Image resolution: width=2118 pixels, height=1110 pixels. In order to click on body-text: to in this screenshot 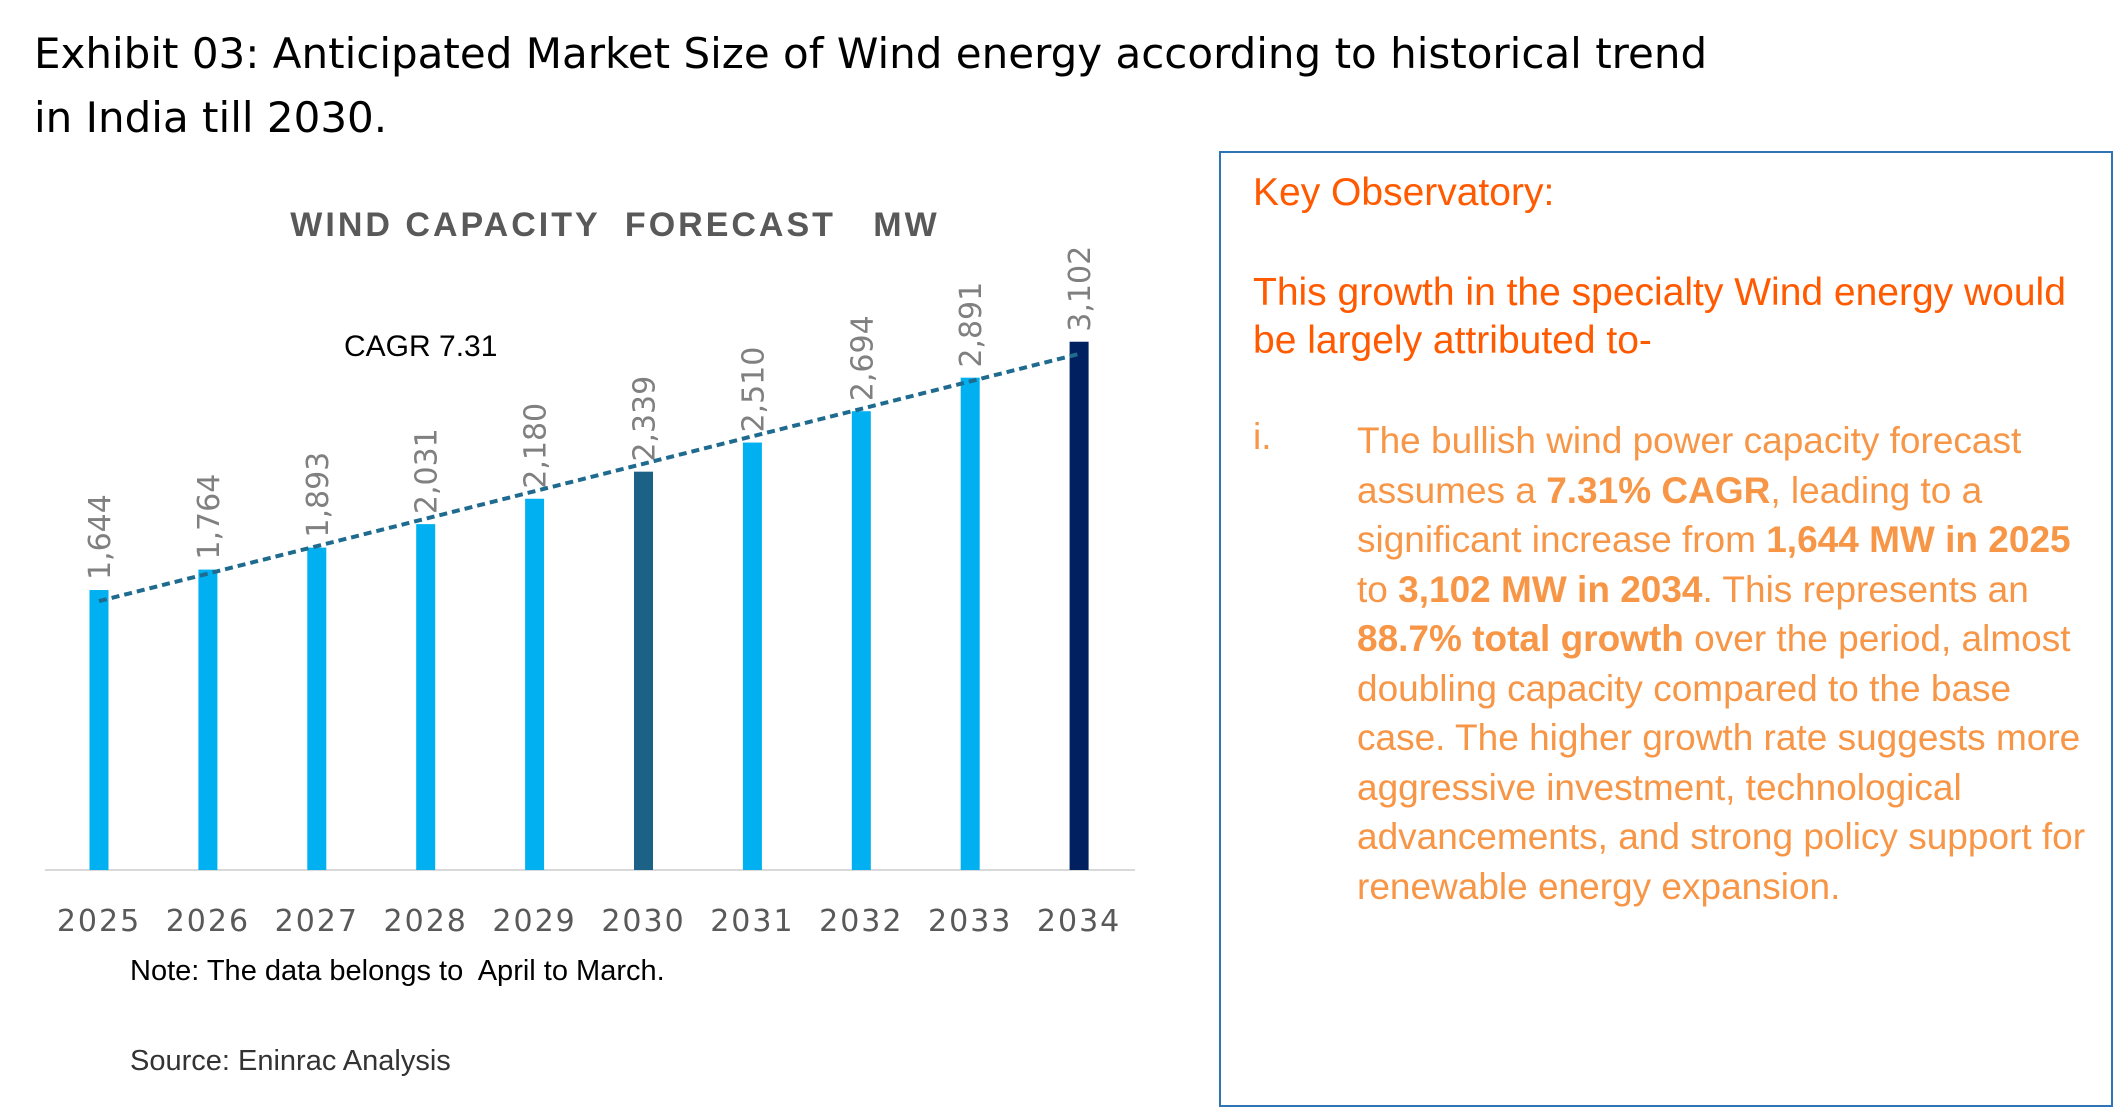, I will do `click(1378, 589)`.